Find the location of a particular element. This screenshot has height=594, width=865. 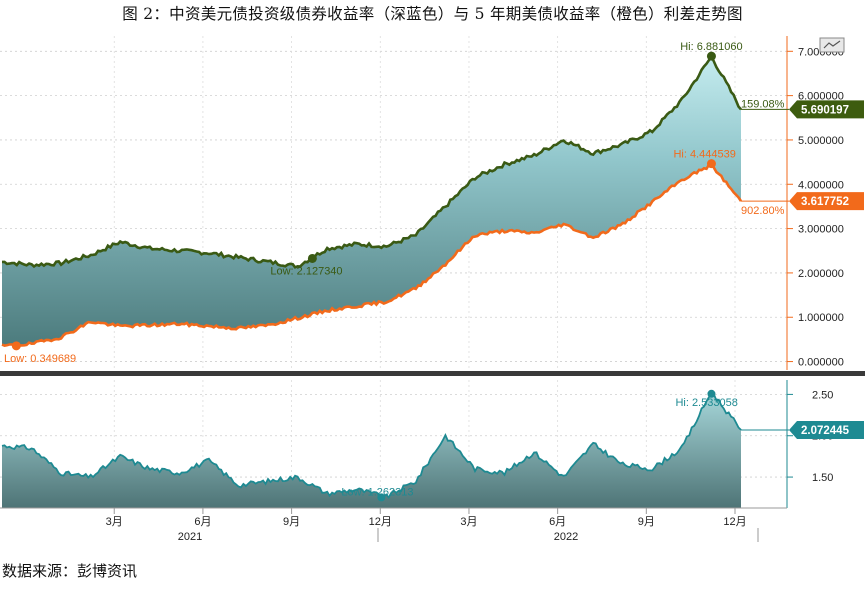

ig-high-label: Hi: 6.881060 is located at coordinates (711, 47).